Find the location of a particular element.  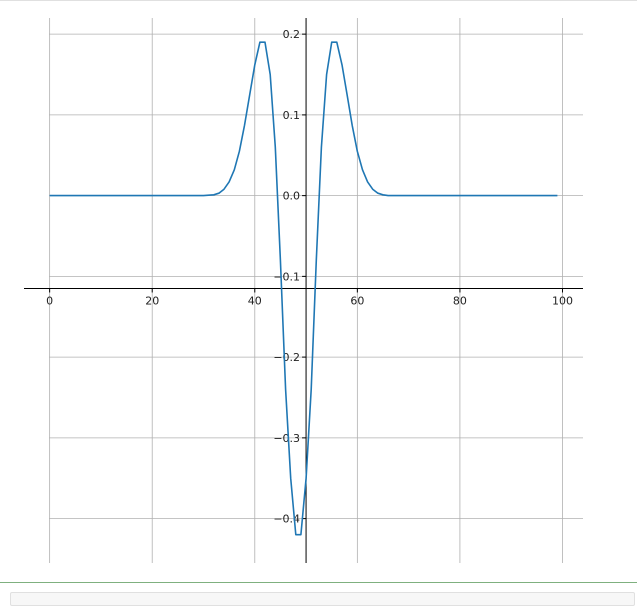

next-code-cell is located at coordinates (322, 599).